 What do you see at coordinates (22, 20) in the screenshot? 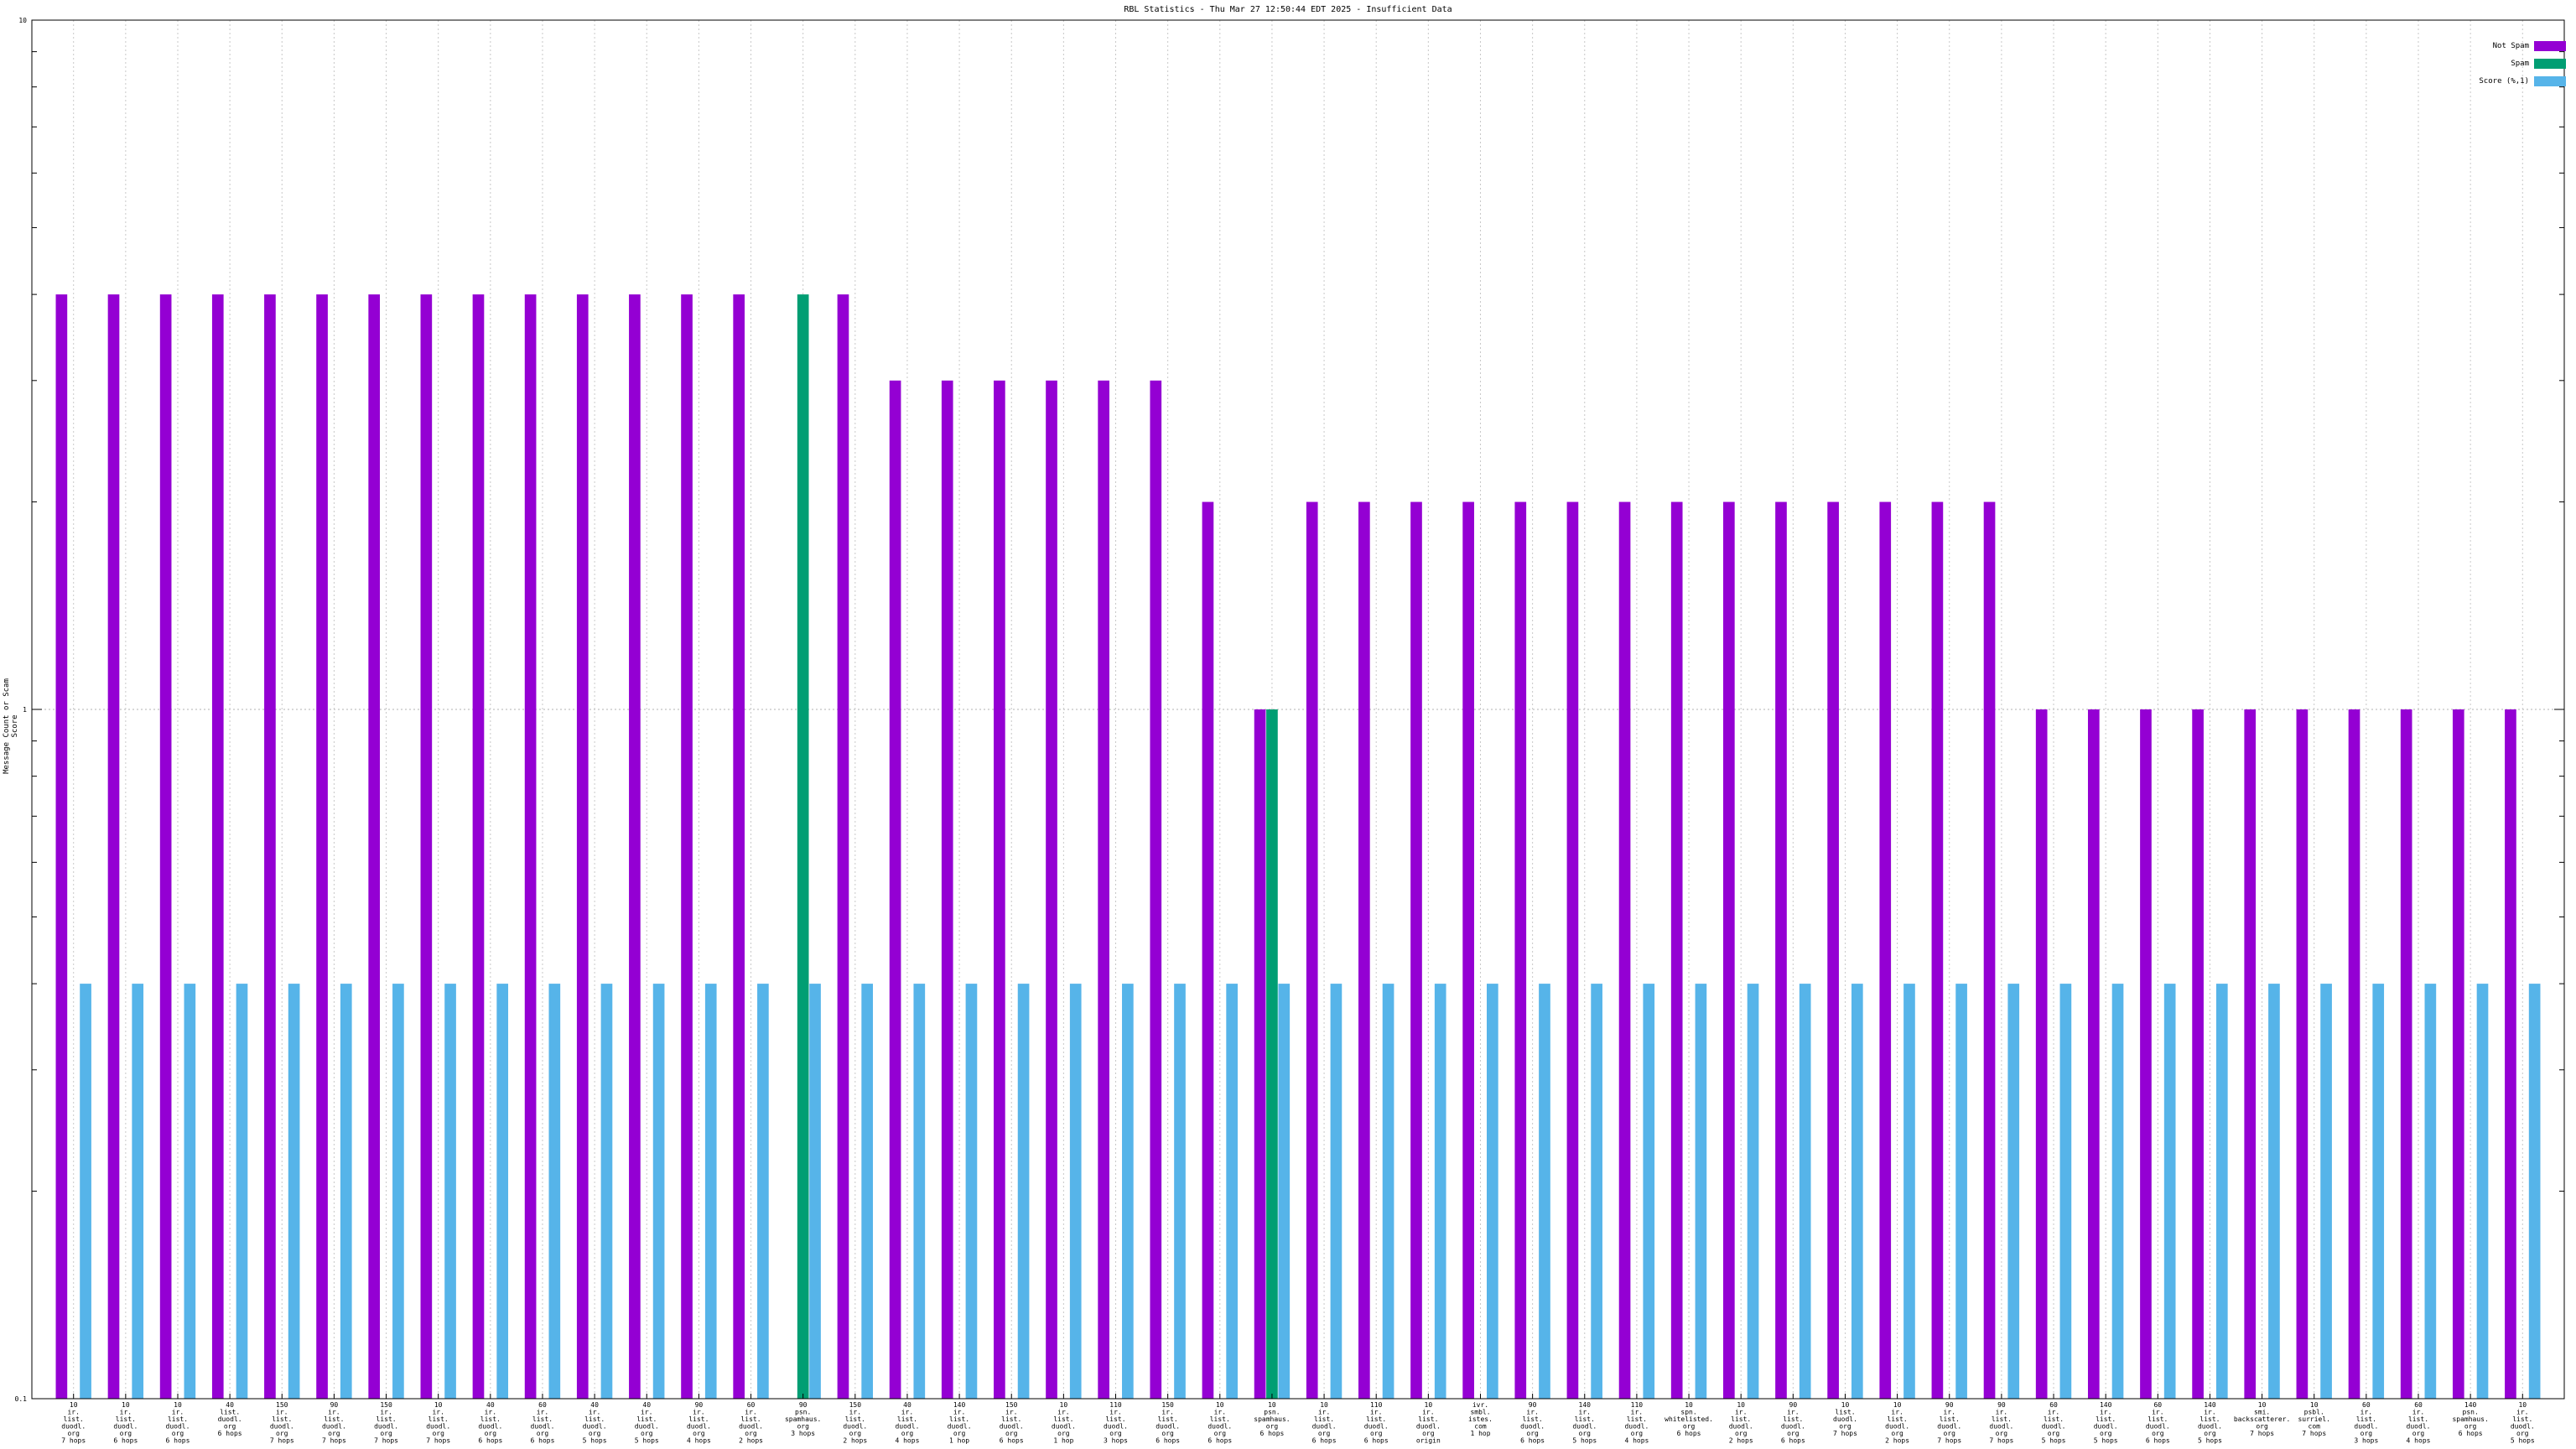
I see `y-tick-label: 10` at bounding box center [22, 20].